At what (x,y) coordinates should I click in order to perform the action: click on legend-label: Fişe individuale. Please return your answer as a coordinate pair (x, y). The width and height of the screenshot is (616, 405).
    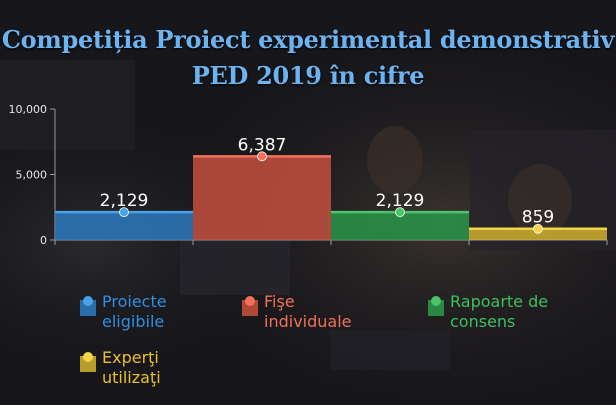
    Looking at the image, I should click on (308, 311).